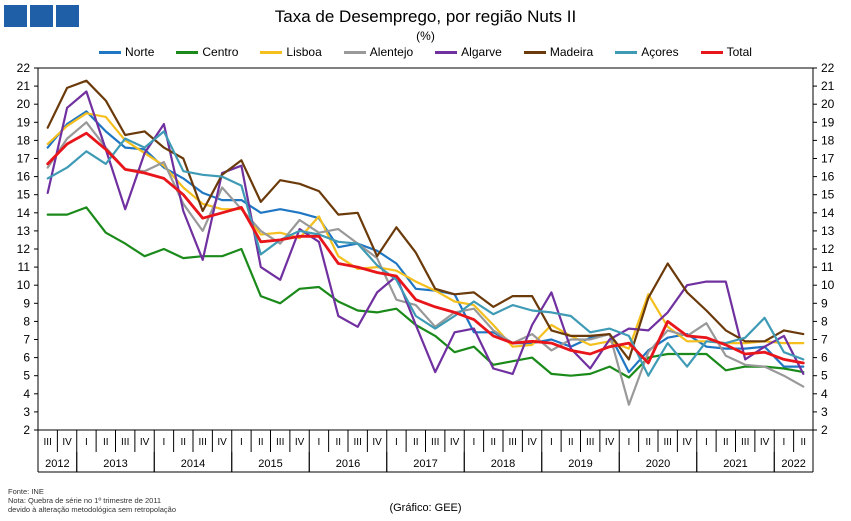  I want to click on y-tick-label-left: 19, so click(24, 122).